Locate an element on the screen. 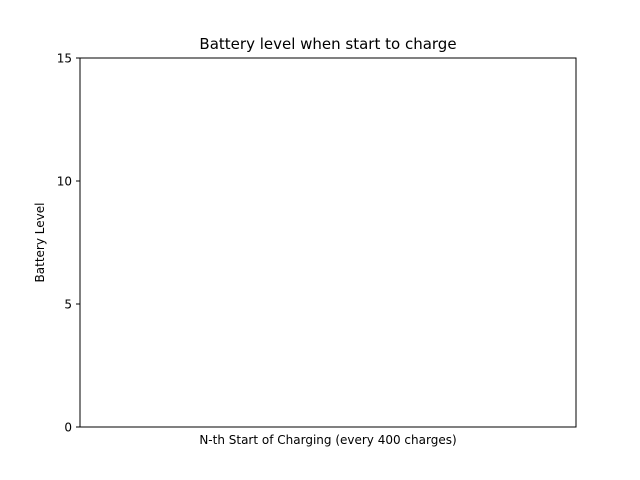 This screenshot has height=480, width=640. y-tick-label-10: 10 is located at coordinates (64, 182).